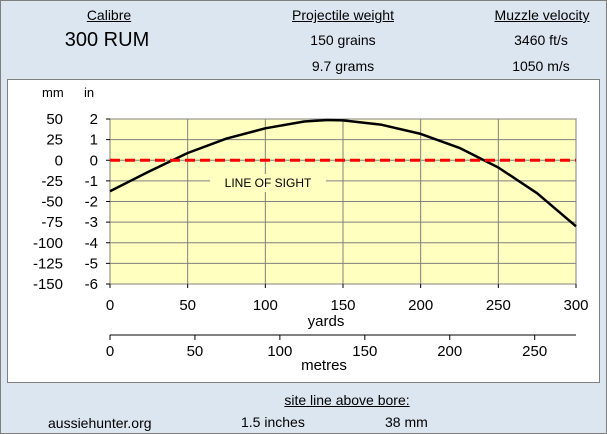 The image size is (607, 434). Describe the element at coordinates (48, 263) in the screenshot. I see `y-tick-label-mm: -125` at that location.